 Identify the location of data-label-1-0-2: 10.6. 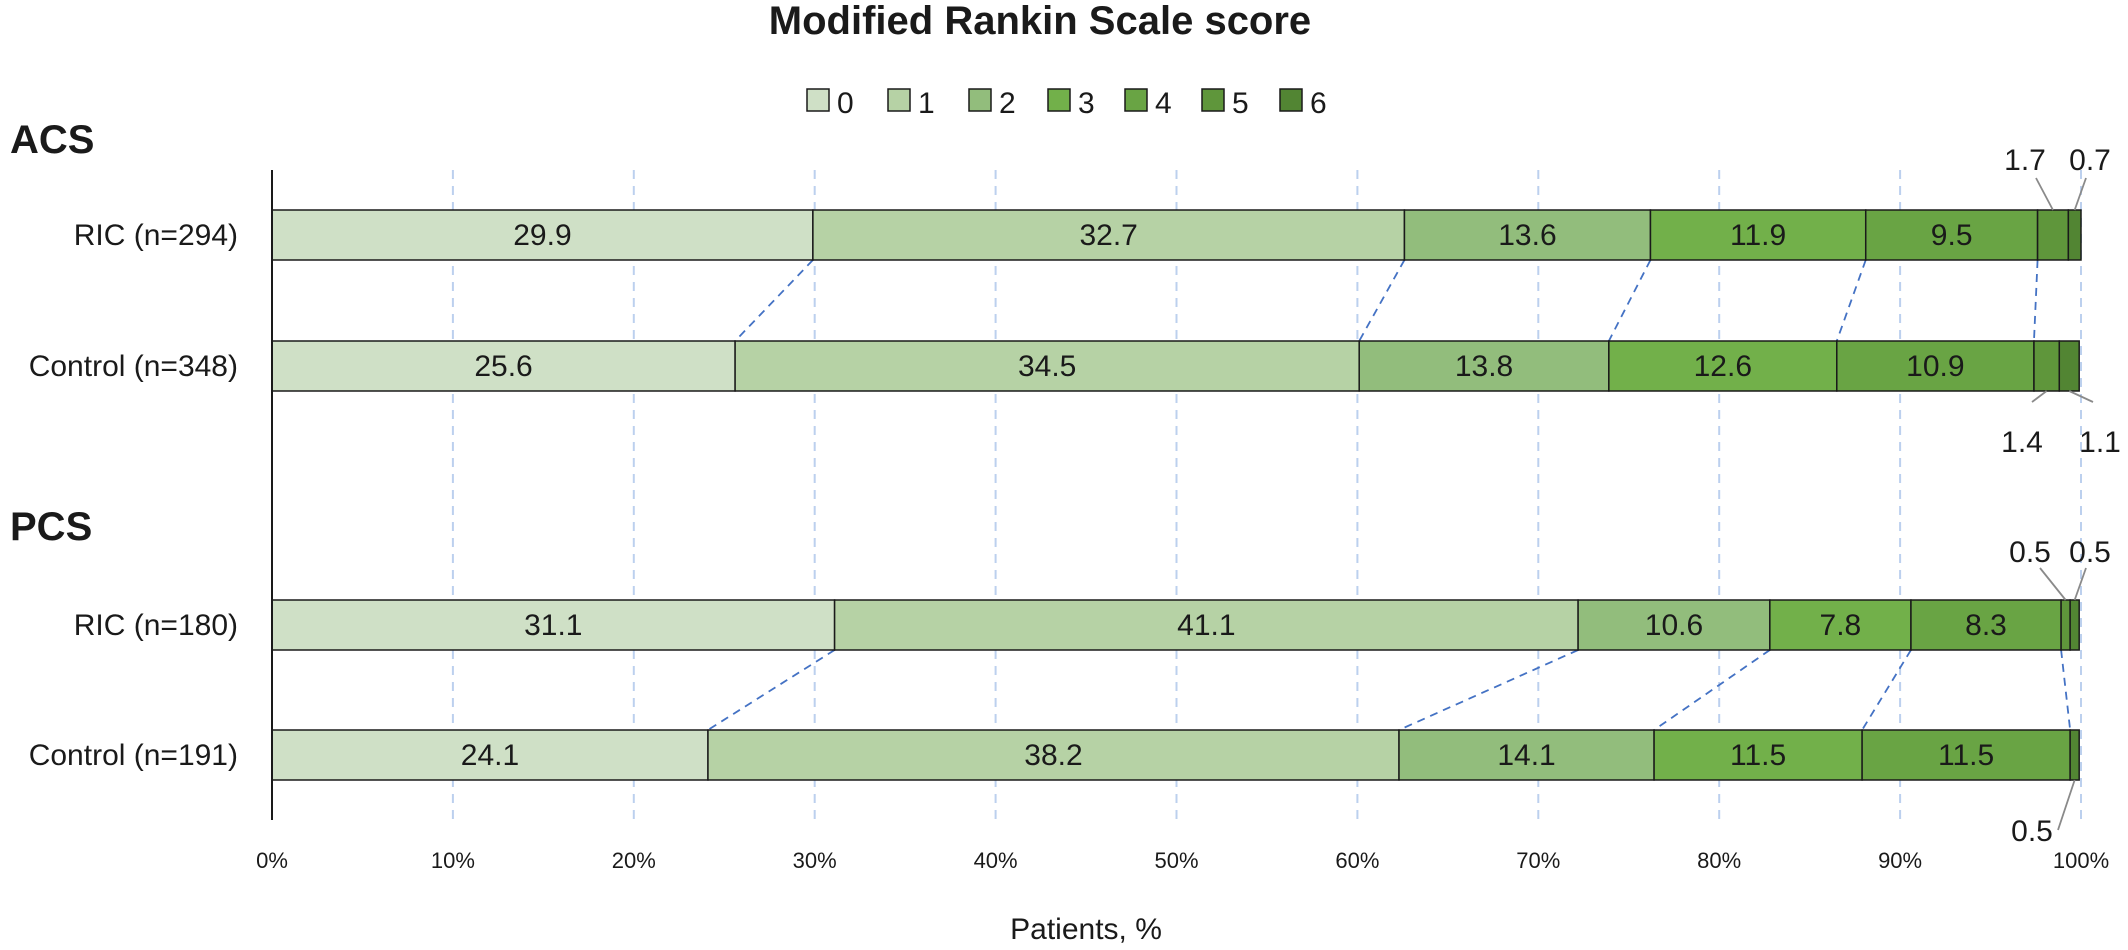
(1674, 625).